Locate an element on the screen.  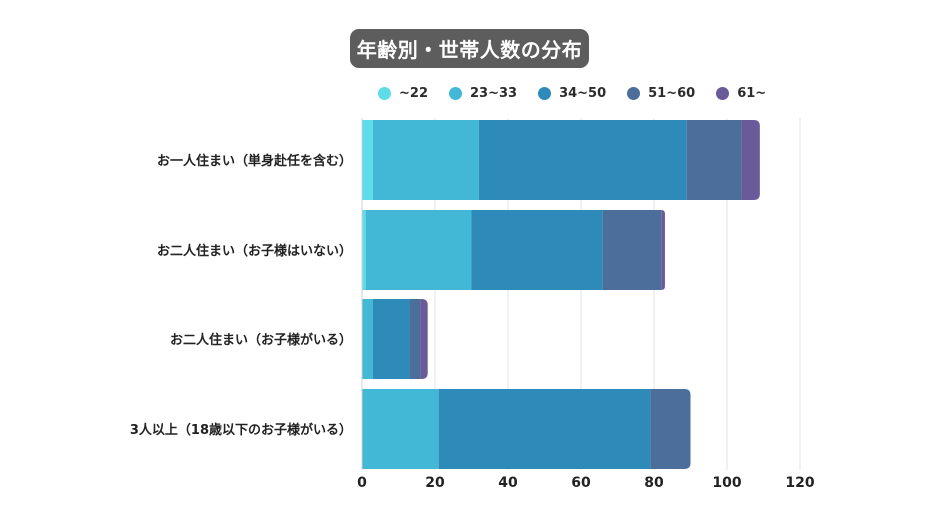
legend-item-1: 23~33 is located at coordinates (483, 93).